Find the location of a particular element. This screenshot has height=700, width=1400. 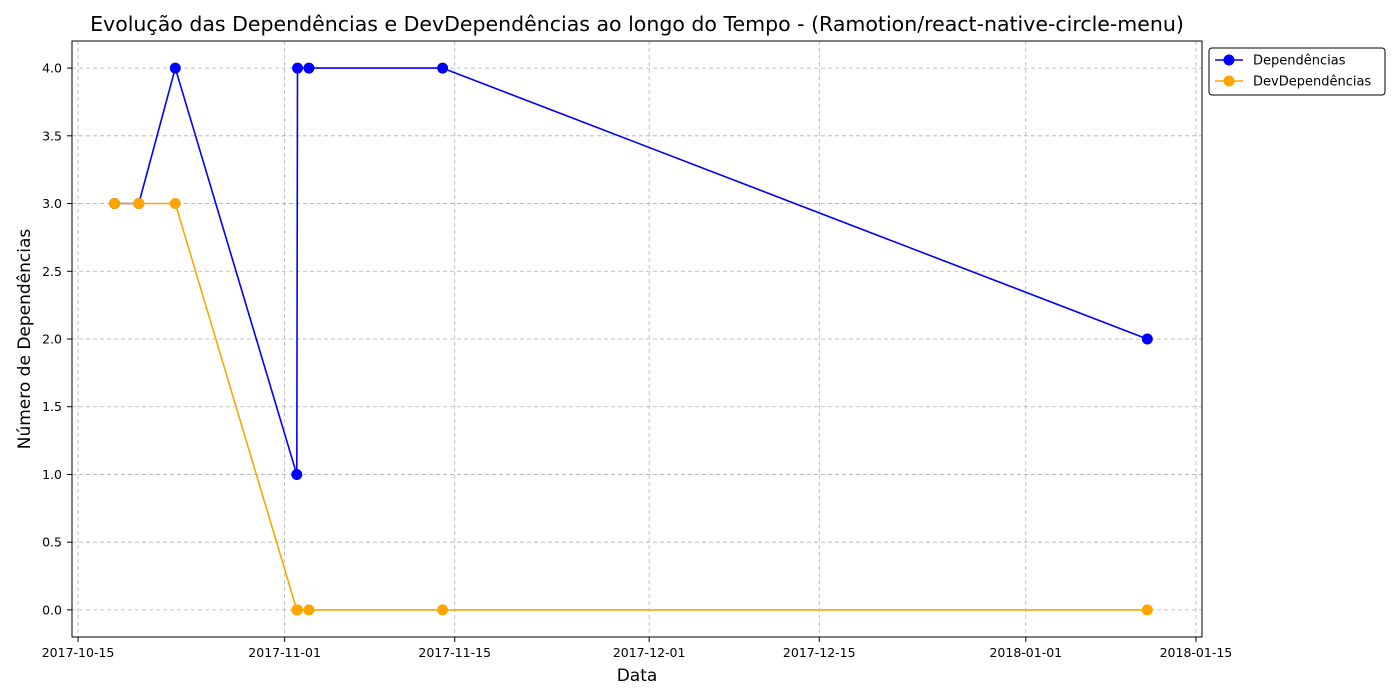

y-tick-label: 0.0 is located at coordinates (52, 609).